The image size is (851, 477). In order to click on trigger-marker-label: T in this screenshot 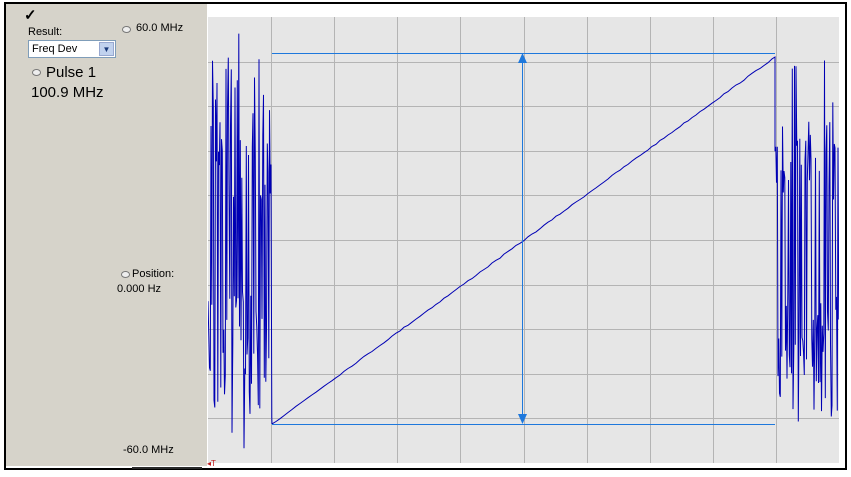, I will do `click(213, 463)`.